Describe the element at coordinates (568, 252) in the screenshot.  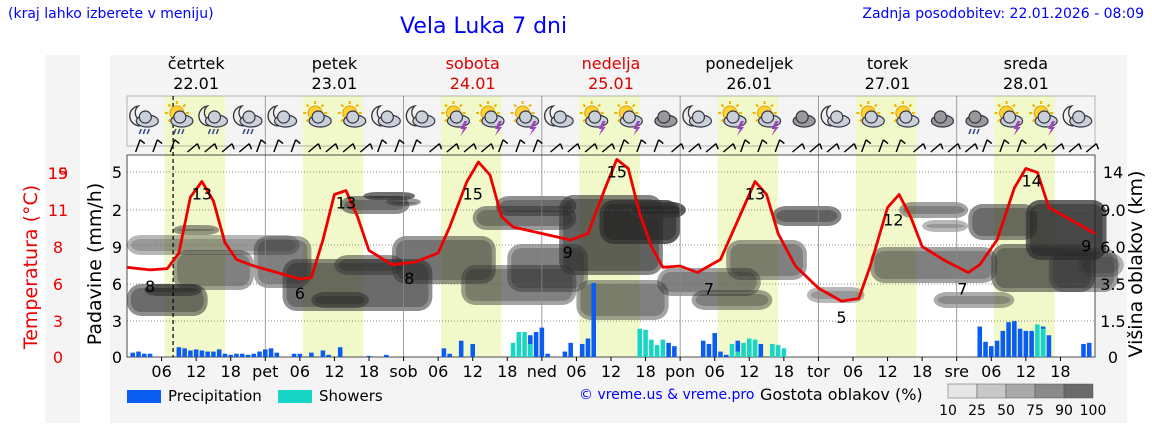
I see `temperature-label: 9` at that location.